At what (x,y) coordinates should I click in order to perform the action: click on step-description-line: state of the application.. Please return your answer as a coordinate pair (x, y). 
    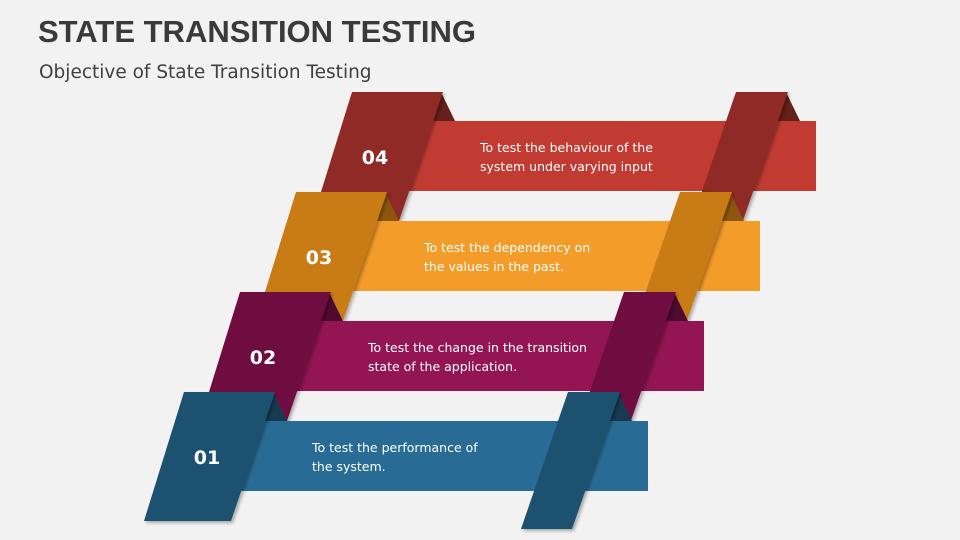
    Looking at the image, I should click on (442, 366).